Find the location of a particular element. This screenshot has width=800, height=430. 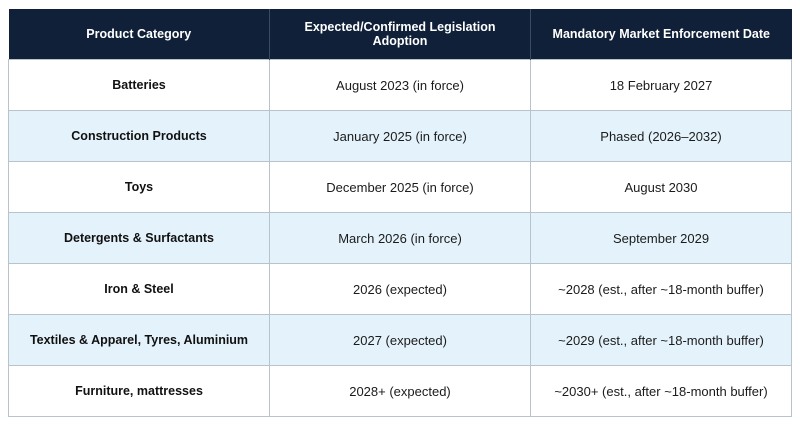

header-legislation-adoption: Expected/Confirmed Legislation Adoption is located at coordinates (400, 34).